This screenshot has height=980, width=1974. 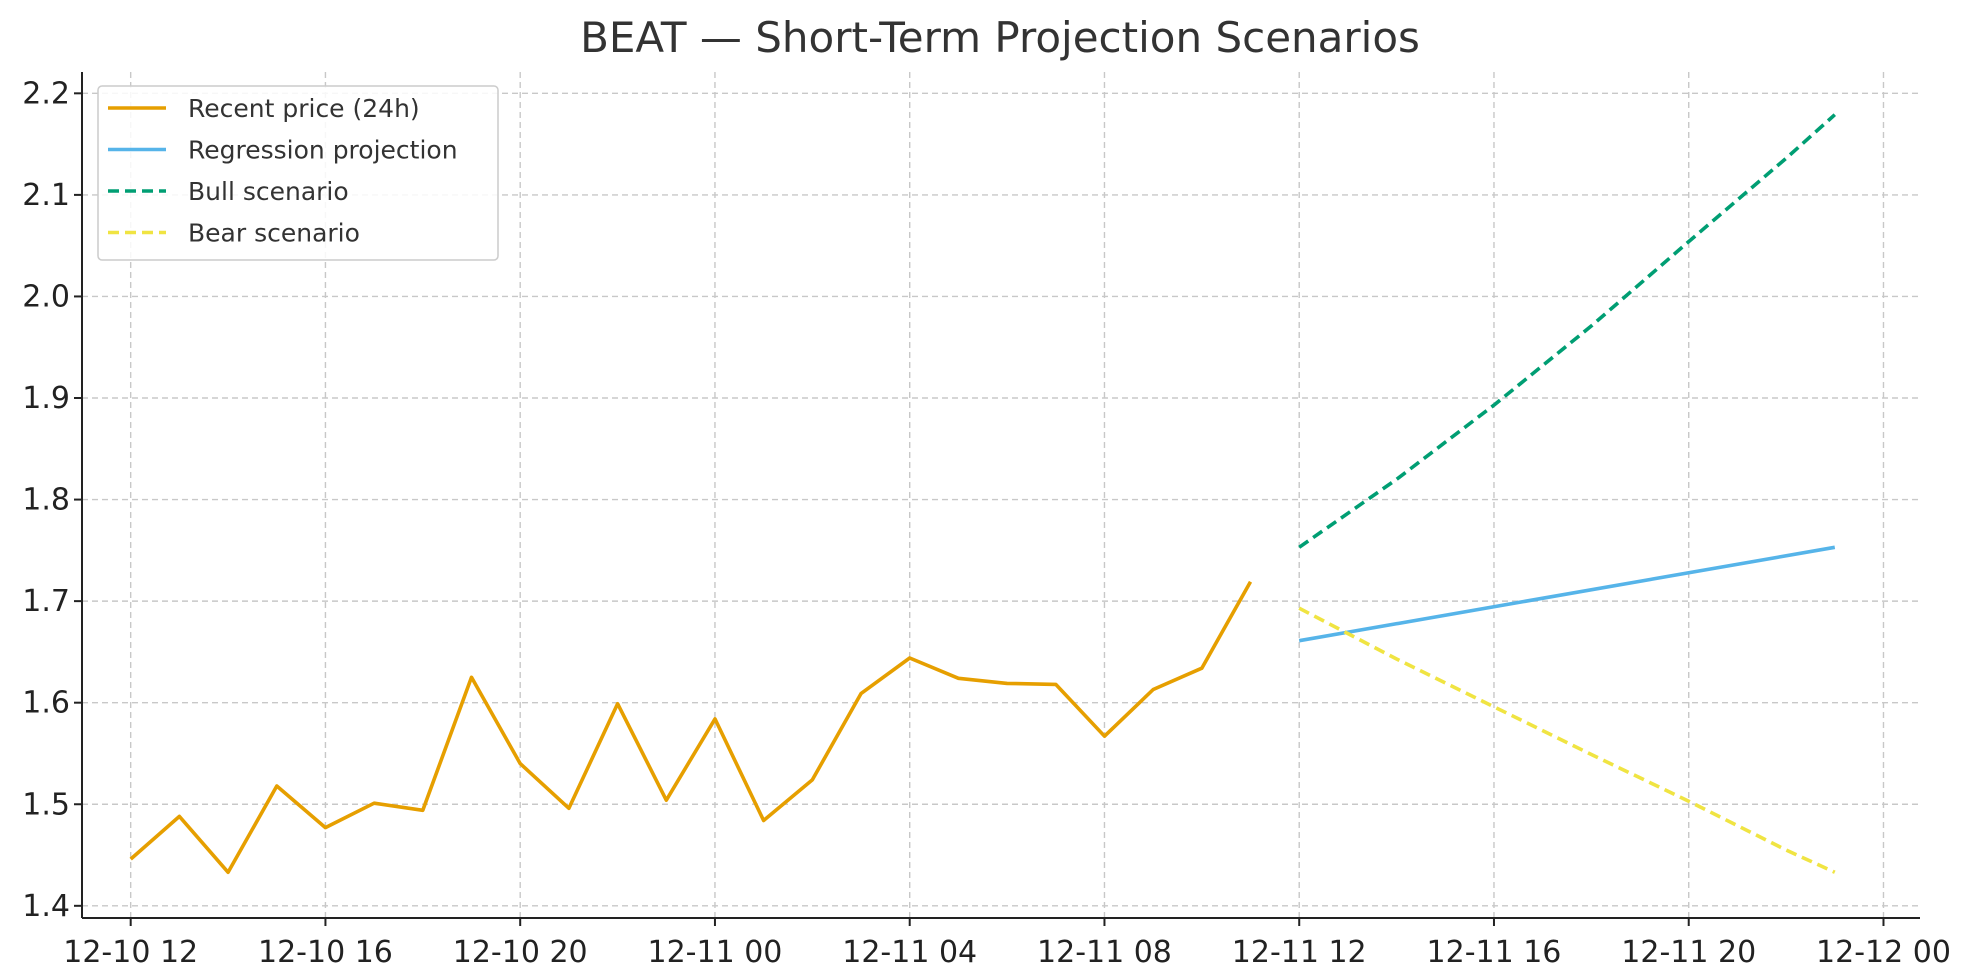 I want to click on y-tick-label: 1.5, so click(x=46, y=804).